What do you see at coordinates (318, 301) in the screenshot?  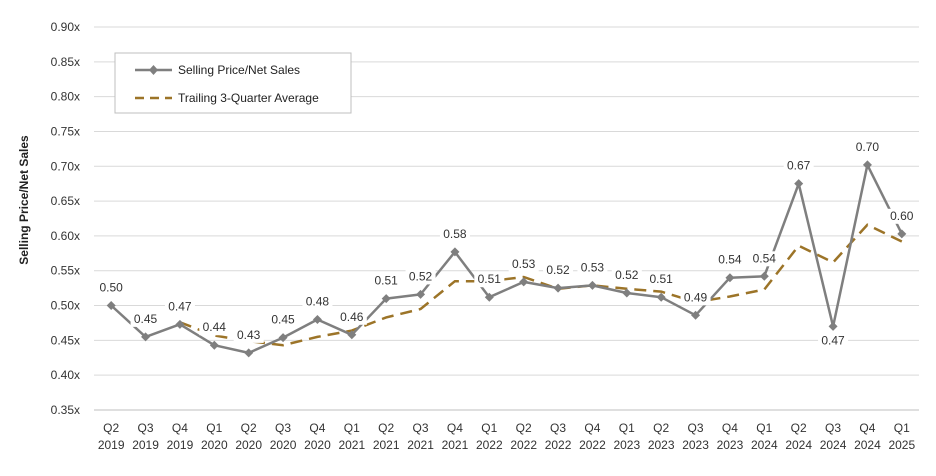 I see `data-label: 0.48` at bounding box center [318, 301].